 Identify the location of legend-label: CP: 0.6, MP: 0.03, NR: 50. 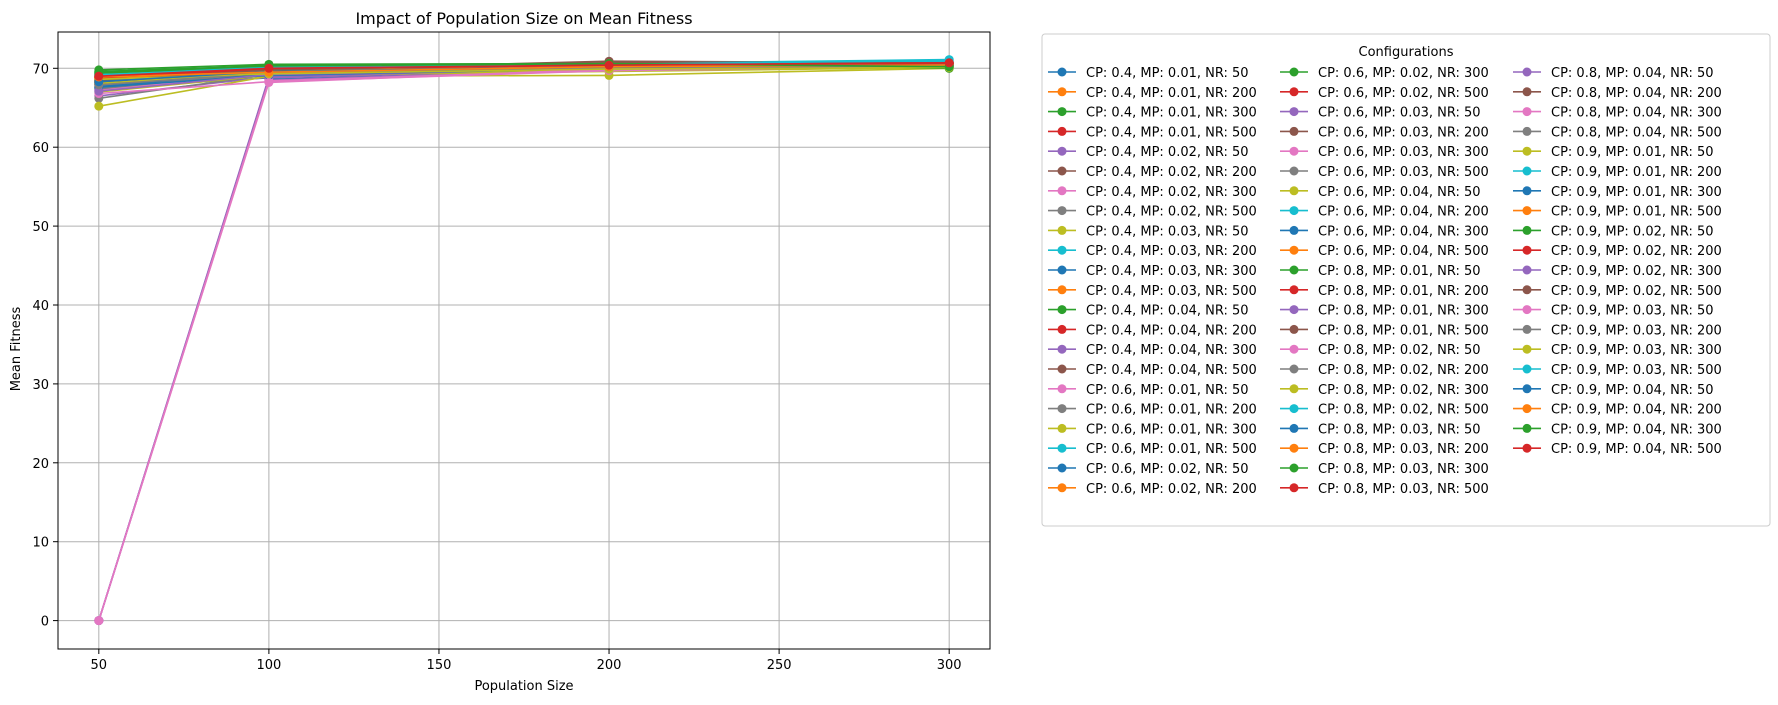
(1399, 113).